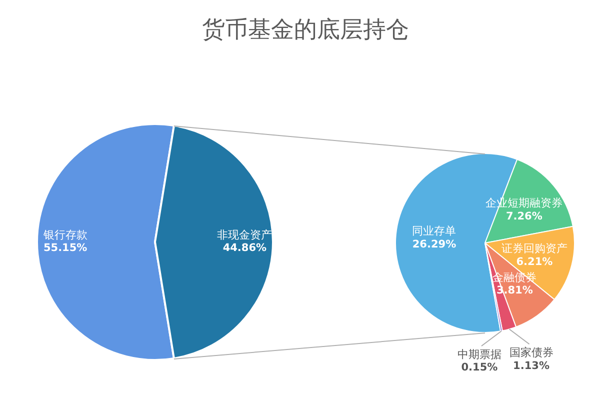  What do you see at coordinates (524, 216) in the screenshot?
I see `data-label: 7.26%` at bounding box center [524, 216].